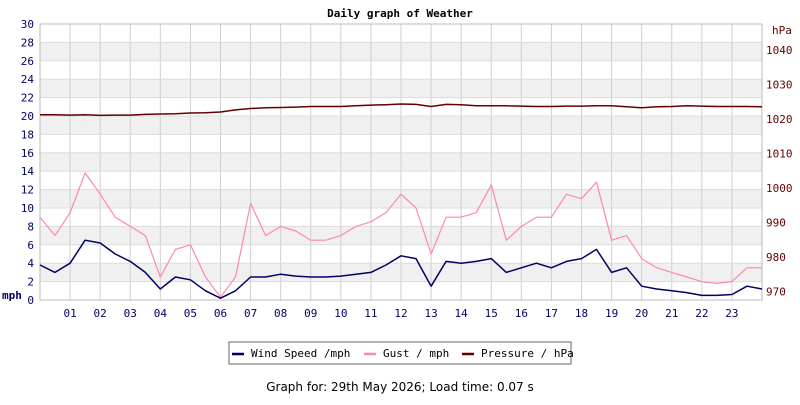 The width and height of the screenshot is (800, 405). Describe the element at coordinates (190, 313) in the screenshot. I see `x-tick-label: 05` at that location.